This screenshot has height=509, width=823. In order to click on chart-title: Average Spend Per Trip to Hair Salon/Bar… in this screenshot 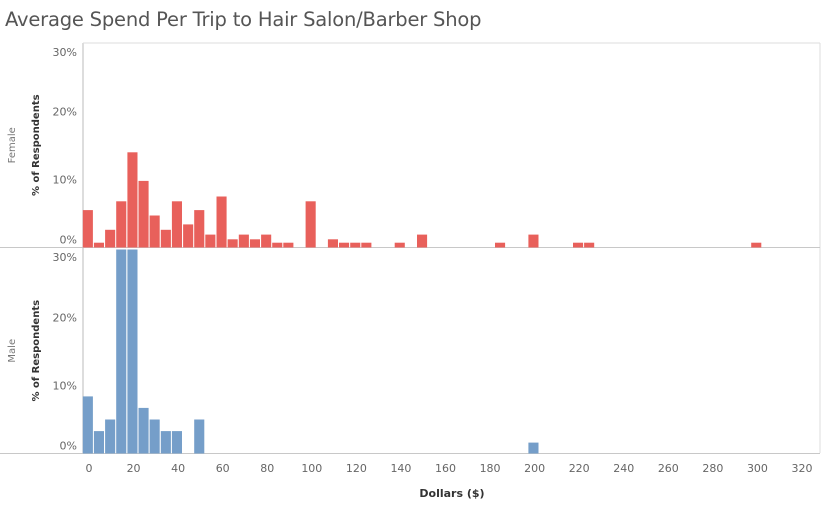, I will do `click(243, 19)`.